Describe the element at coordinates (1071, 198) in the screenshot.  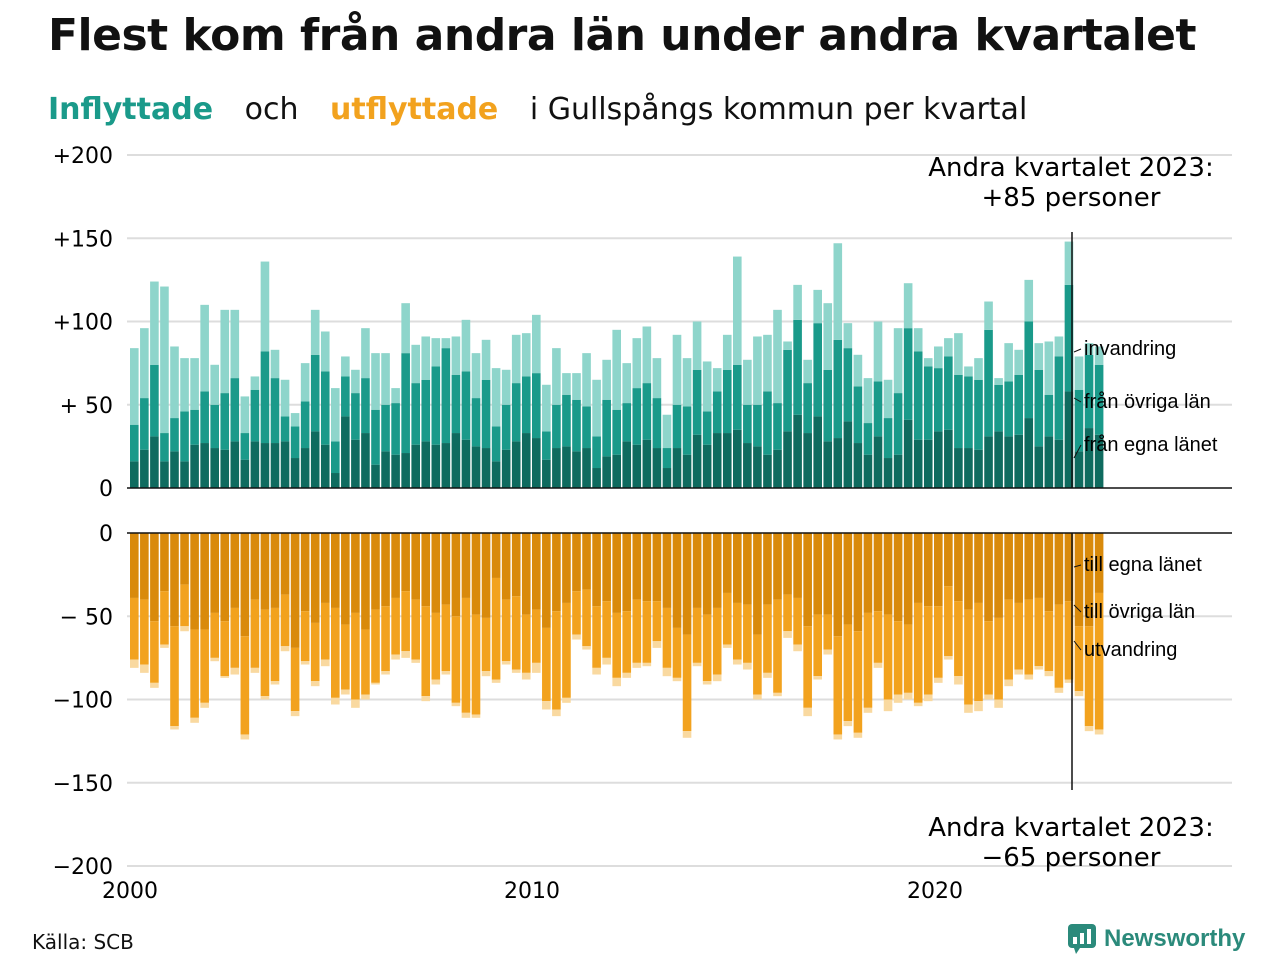
I see `callout-top-line2: +85 personer` at that location.